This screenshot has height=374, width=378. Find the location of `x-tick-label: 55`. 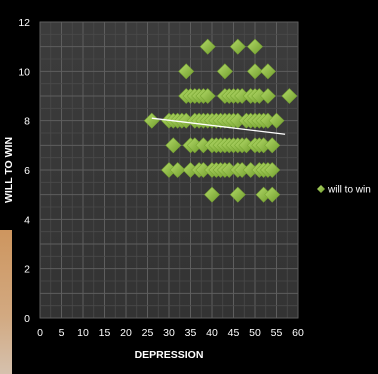

x-tick-label: 55 is located at coordinates (277, 333).